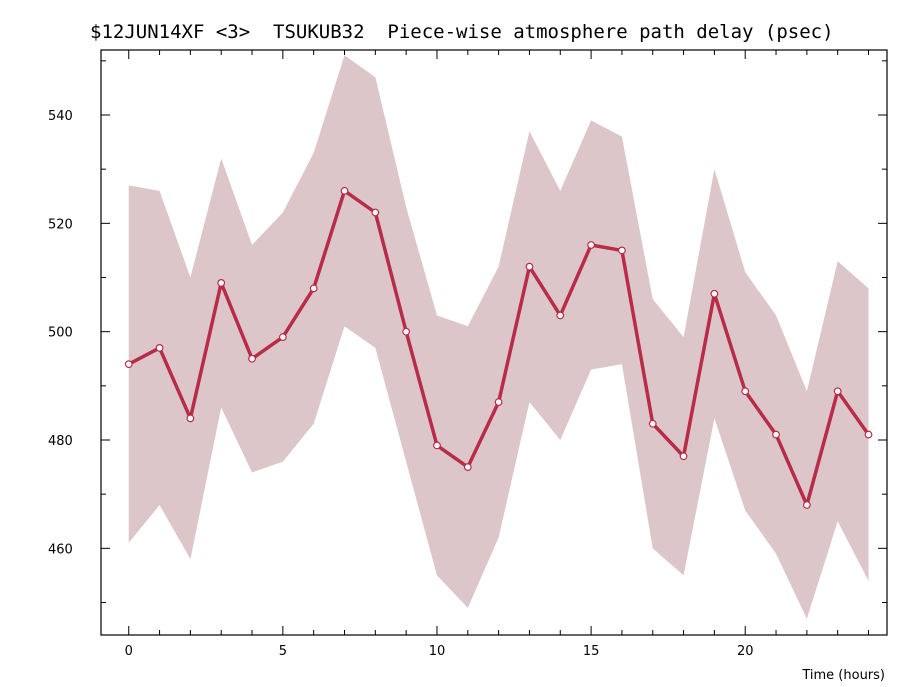 The width and height of the screenshot is (905, 687). What do you see at coordinates (283, 651) in the screenshot?
I see `x-tick-label: 5` at bounding box center [283, 651].